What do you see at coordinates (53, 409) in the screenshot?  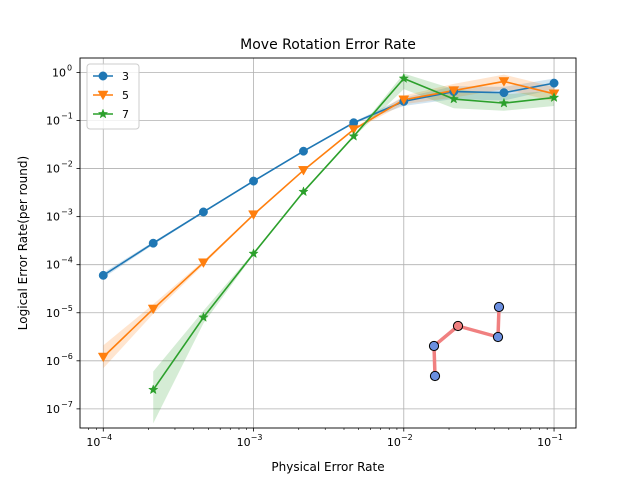 I see `y-tick-label-0: 10` at bounding box center [53, 409].